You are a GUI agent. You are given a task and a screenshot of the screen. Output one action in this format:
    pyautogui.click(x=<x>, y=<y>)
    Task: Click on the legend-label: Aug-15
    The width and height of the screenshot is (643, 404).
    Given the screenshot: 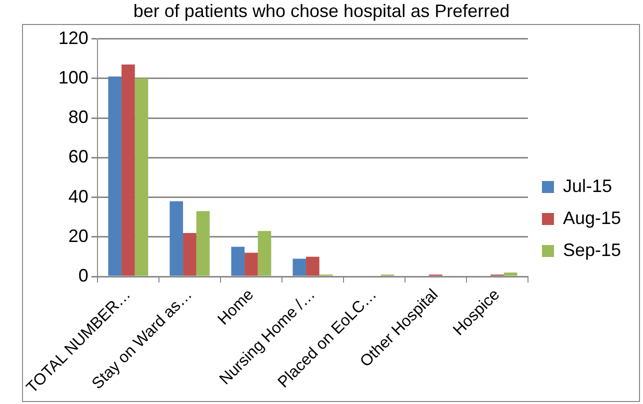 What is the action you would take?
    pyautogui.click(x=592, y=218)
    